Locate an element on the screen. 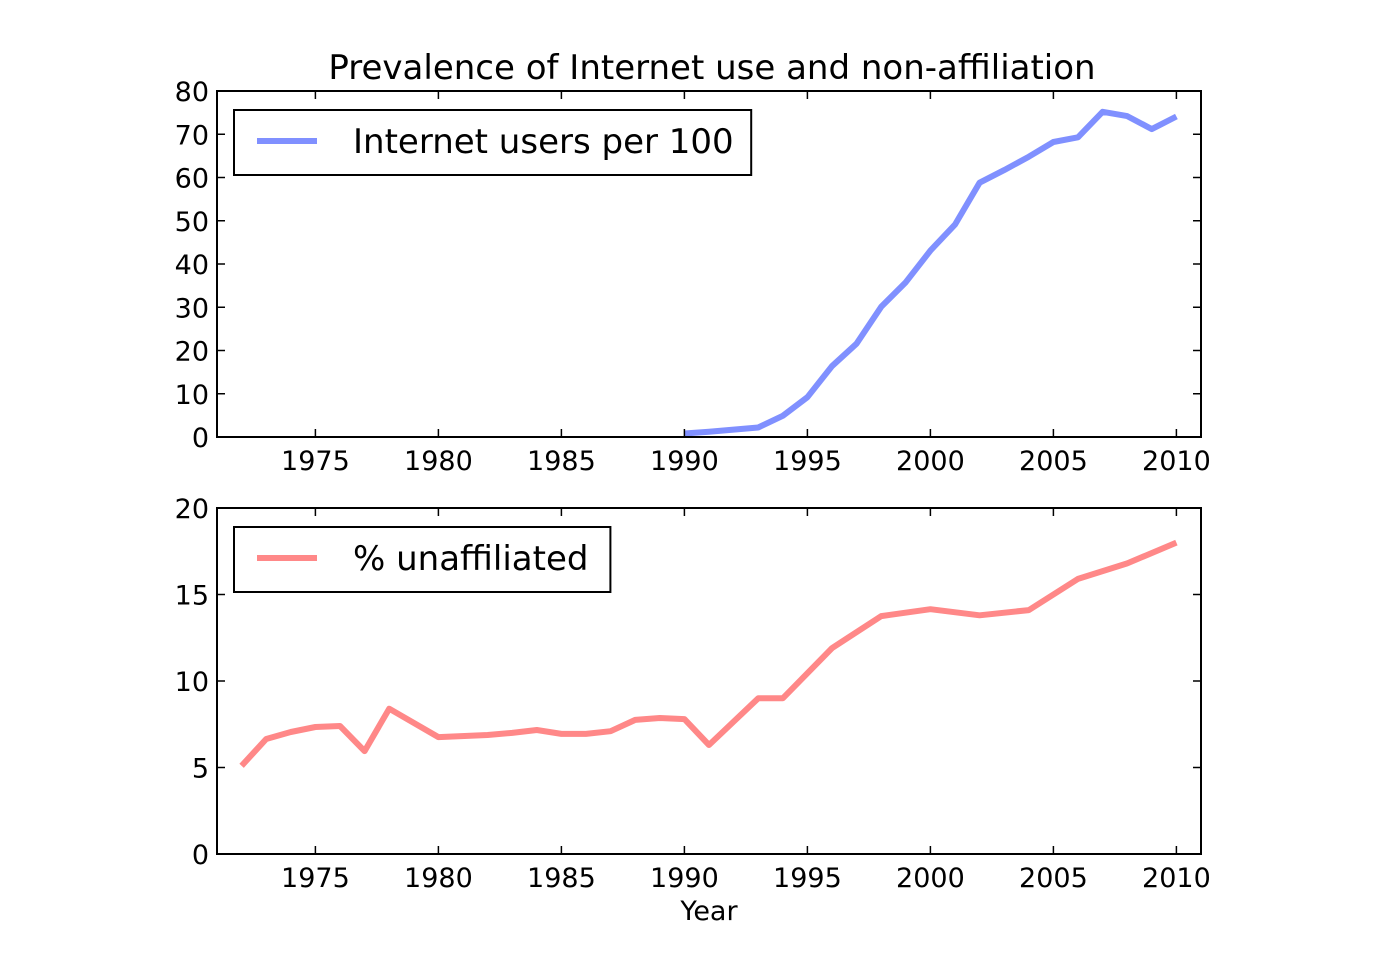 This screenshot has height=966, width=1380. legend: % unaffiliated is located at coordinates (422, 559).